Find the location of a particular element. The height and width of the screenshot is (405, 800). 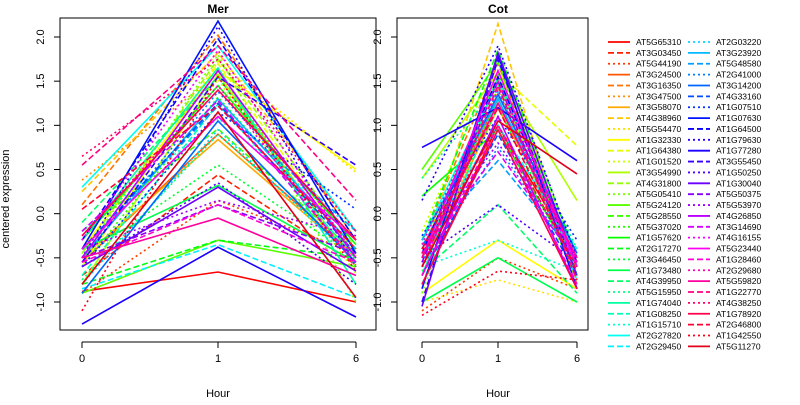

legend-item-at2g17270: AT2G17270 is located at coordinates (644, 249).